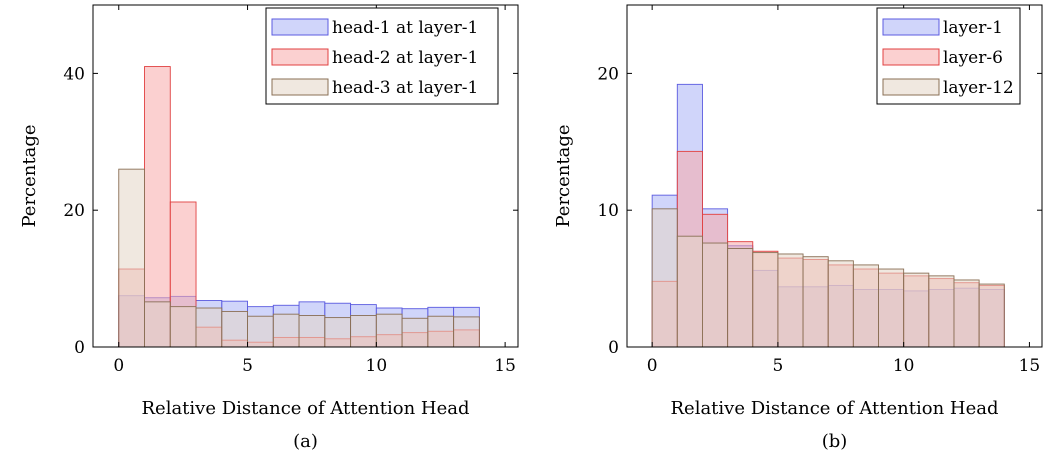 The image size is (1047, 457). Describe the element at coordinates (715, 295) in the screenshot. I see `bar-b-s2-b2` at that location.